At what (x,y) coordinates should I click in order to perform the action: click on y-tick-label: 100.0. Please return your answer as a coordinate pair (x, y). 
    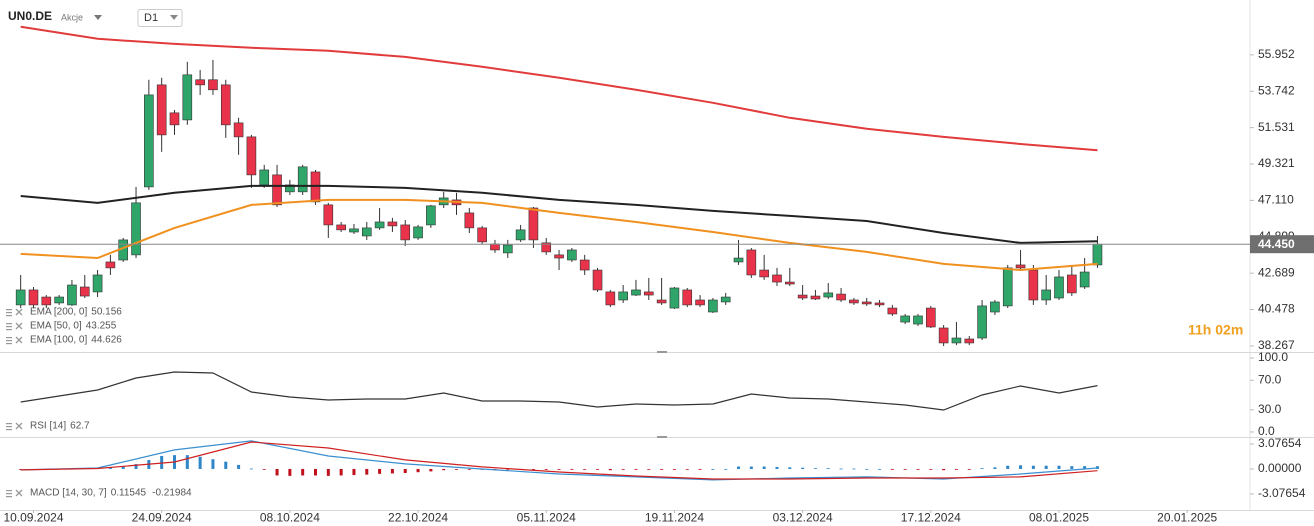
    Looking at the image, I should click on (1273, 357).